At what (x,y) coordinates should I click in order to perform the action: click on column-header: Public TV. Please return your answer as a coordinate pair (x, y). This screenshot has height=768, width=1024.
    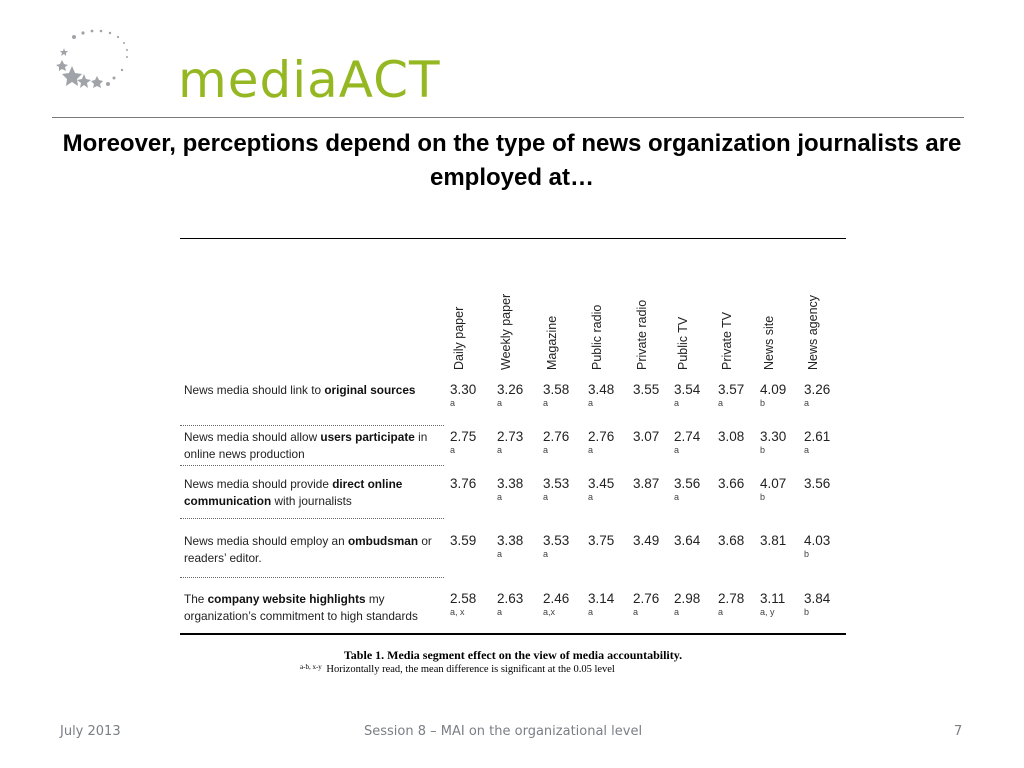
    Looking at the image, I should click on (698, 304).